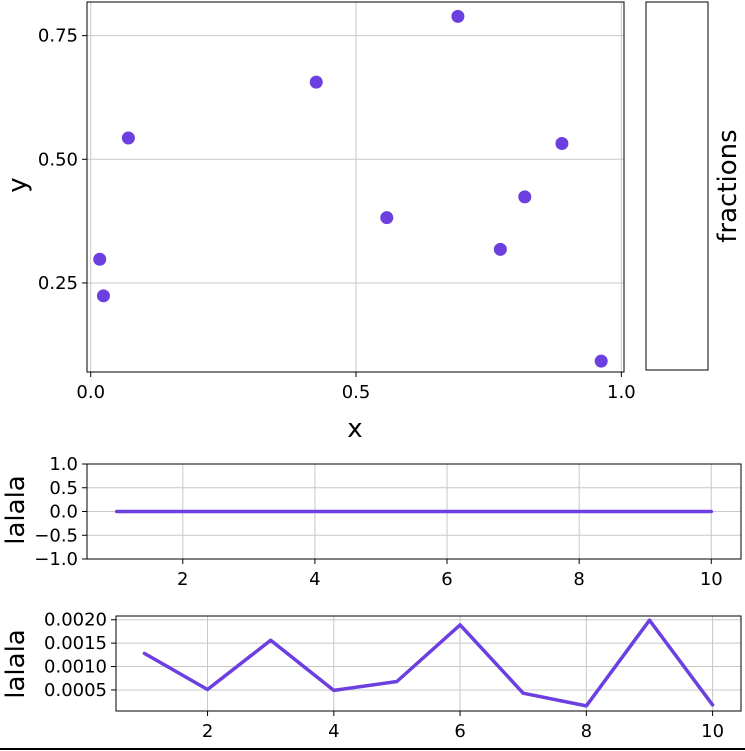  What do you see at coordinates (58, 283) in the screenshot?
I see `y-tick-label: 0.25` at bounding box center [58, 283].